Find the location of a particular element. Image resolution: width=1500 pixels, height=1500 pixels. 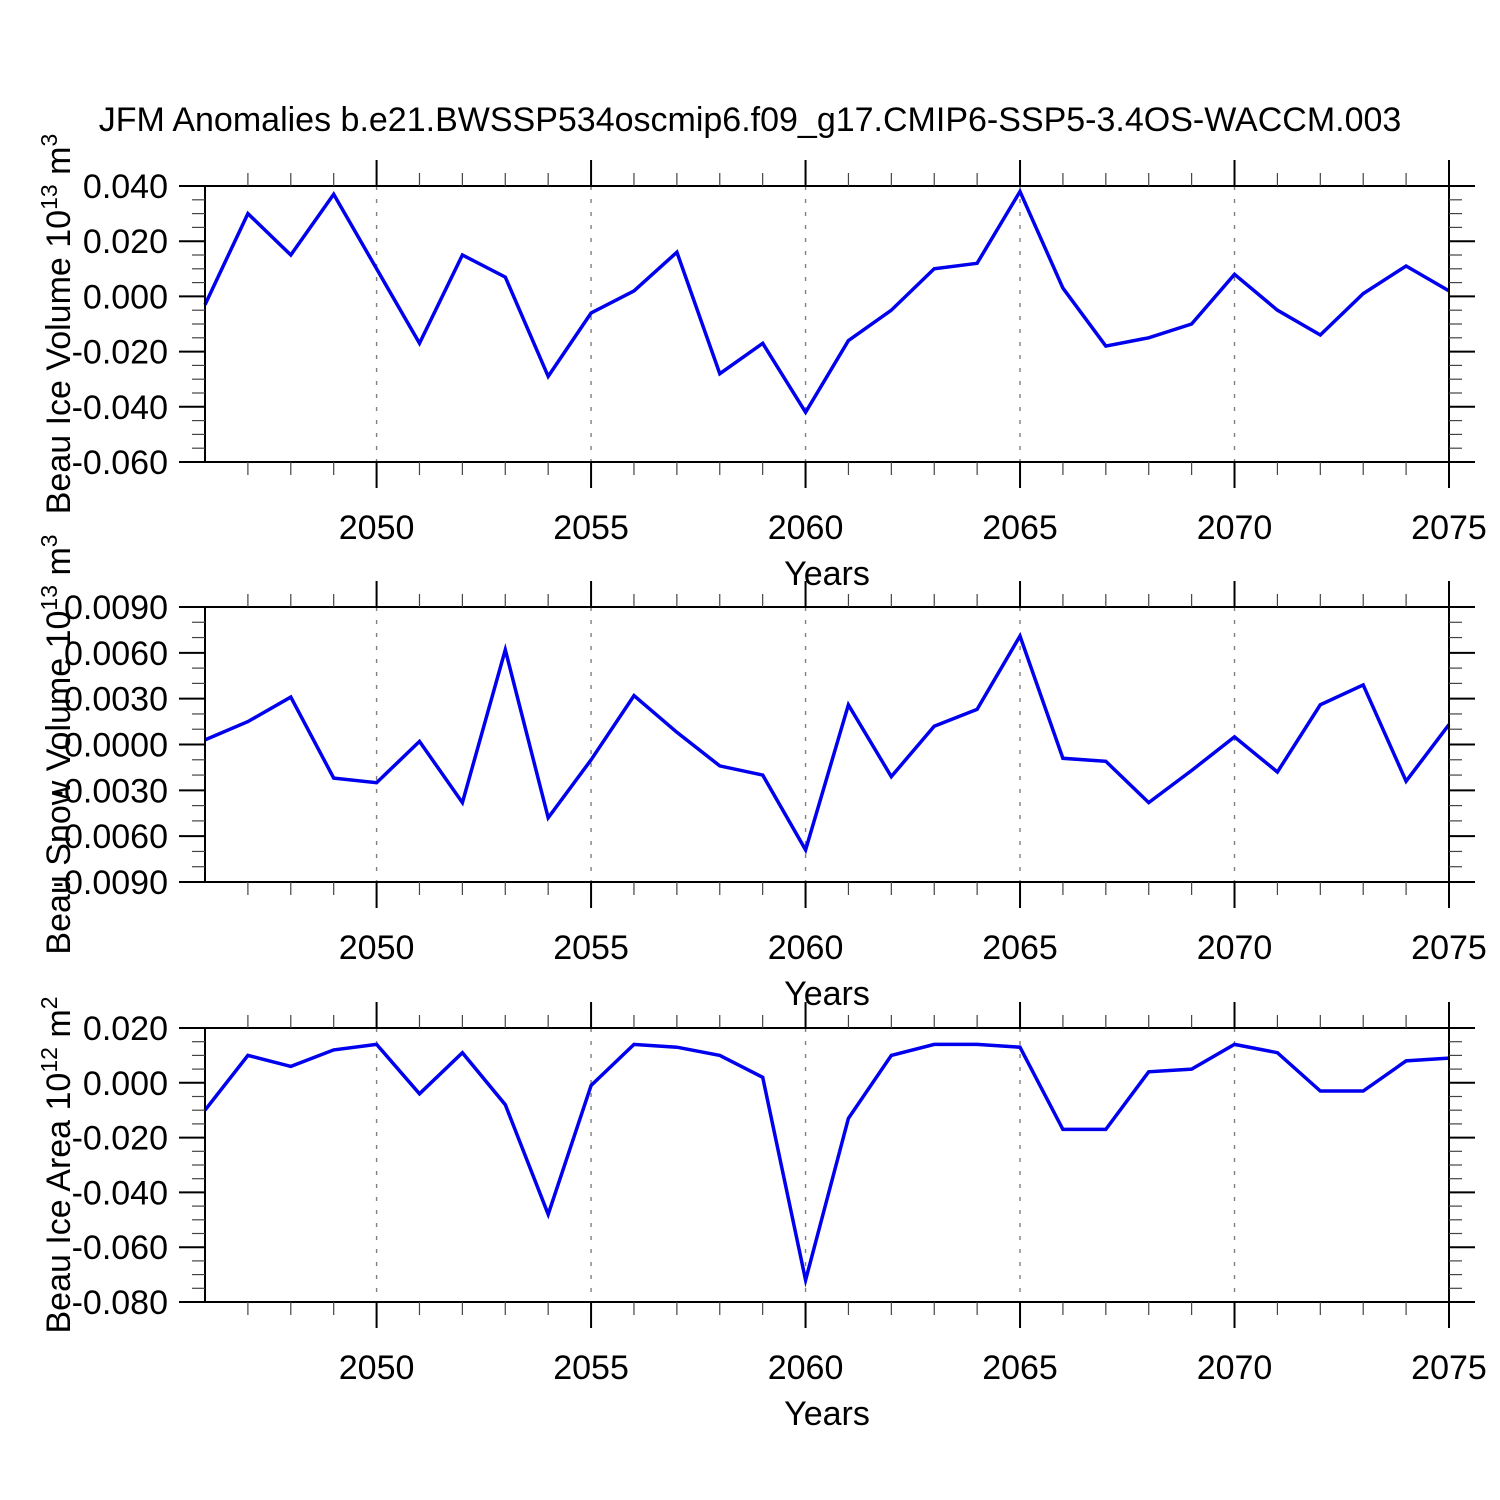

y-tick-label: 0.0060 is located at coordinates (116, 654).